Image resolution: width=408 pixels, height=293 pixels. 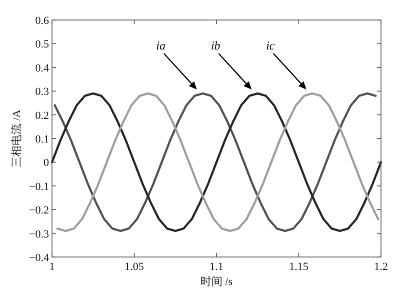 I want to click on y-tick-label: −0.4, so click(x=39, y=258).